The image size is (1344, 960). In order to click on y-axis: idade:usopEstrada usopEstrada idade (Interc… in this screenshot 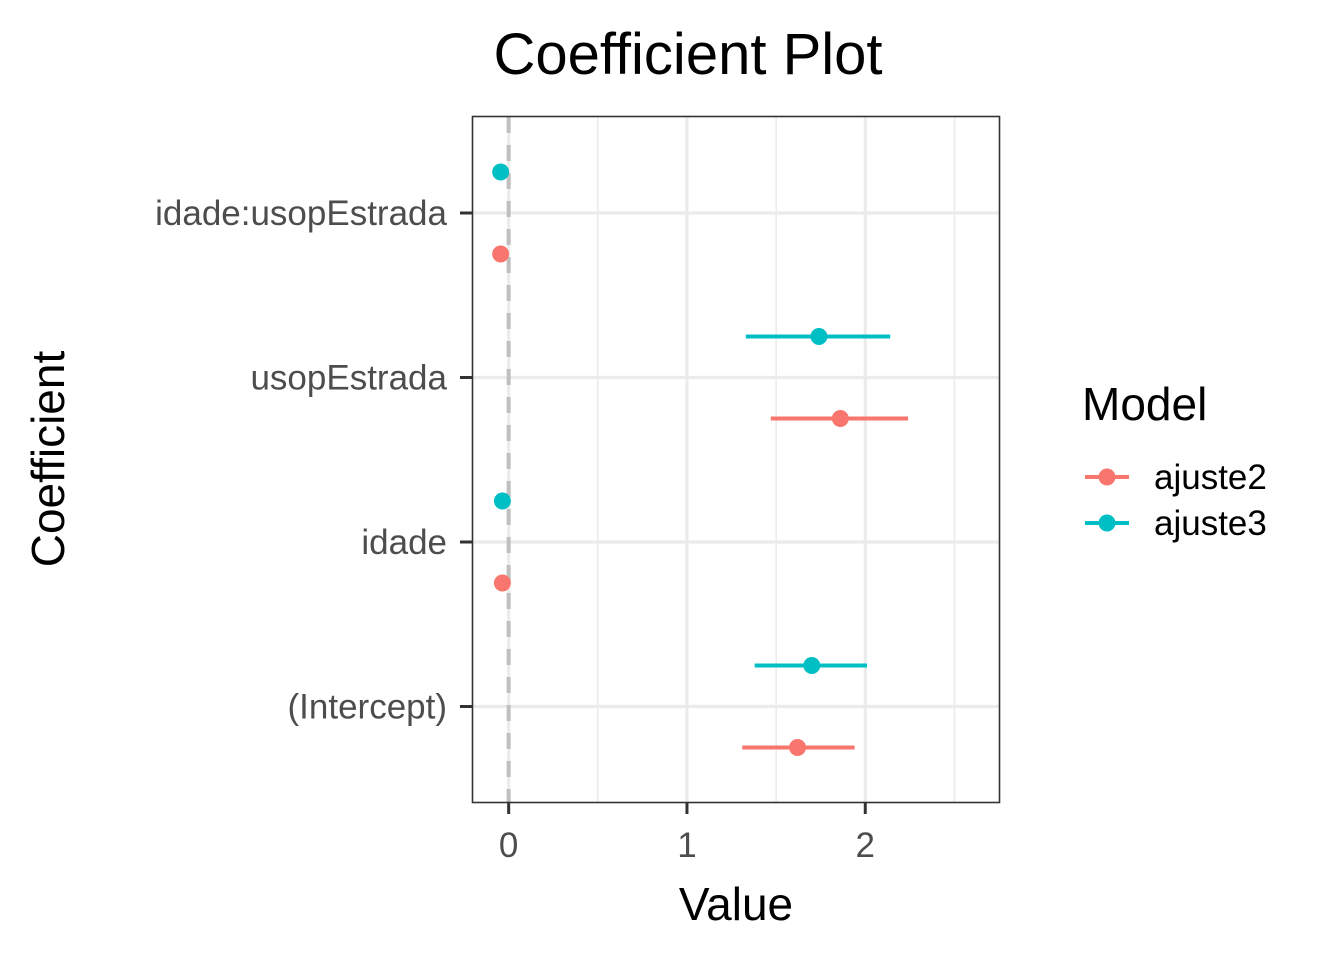, I will do `click(313, 460)`.